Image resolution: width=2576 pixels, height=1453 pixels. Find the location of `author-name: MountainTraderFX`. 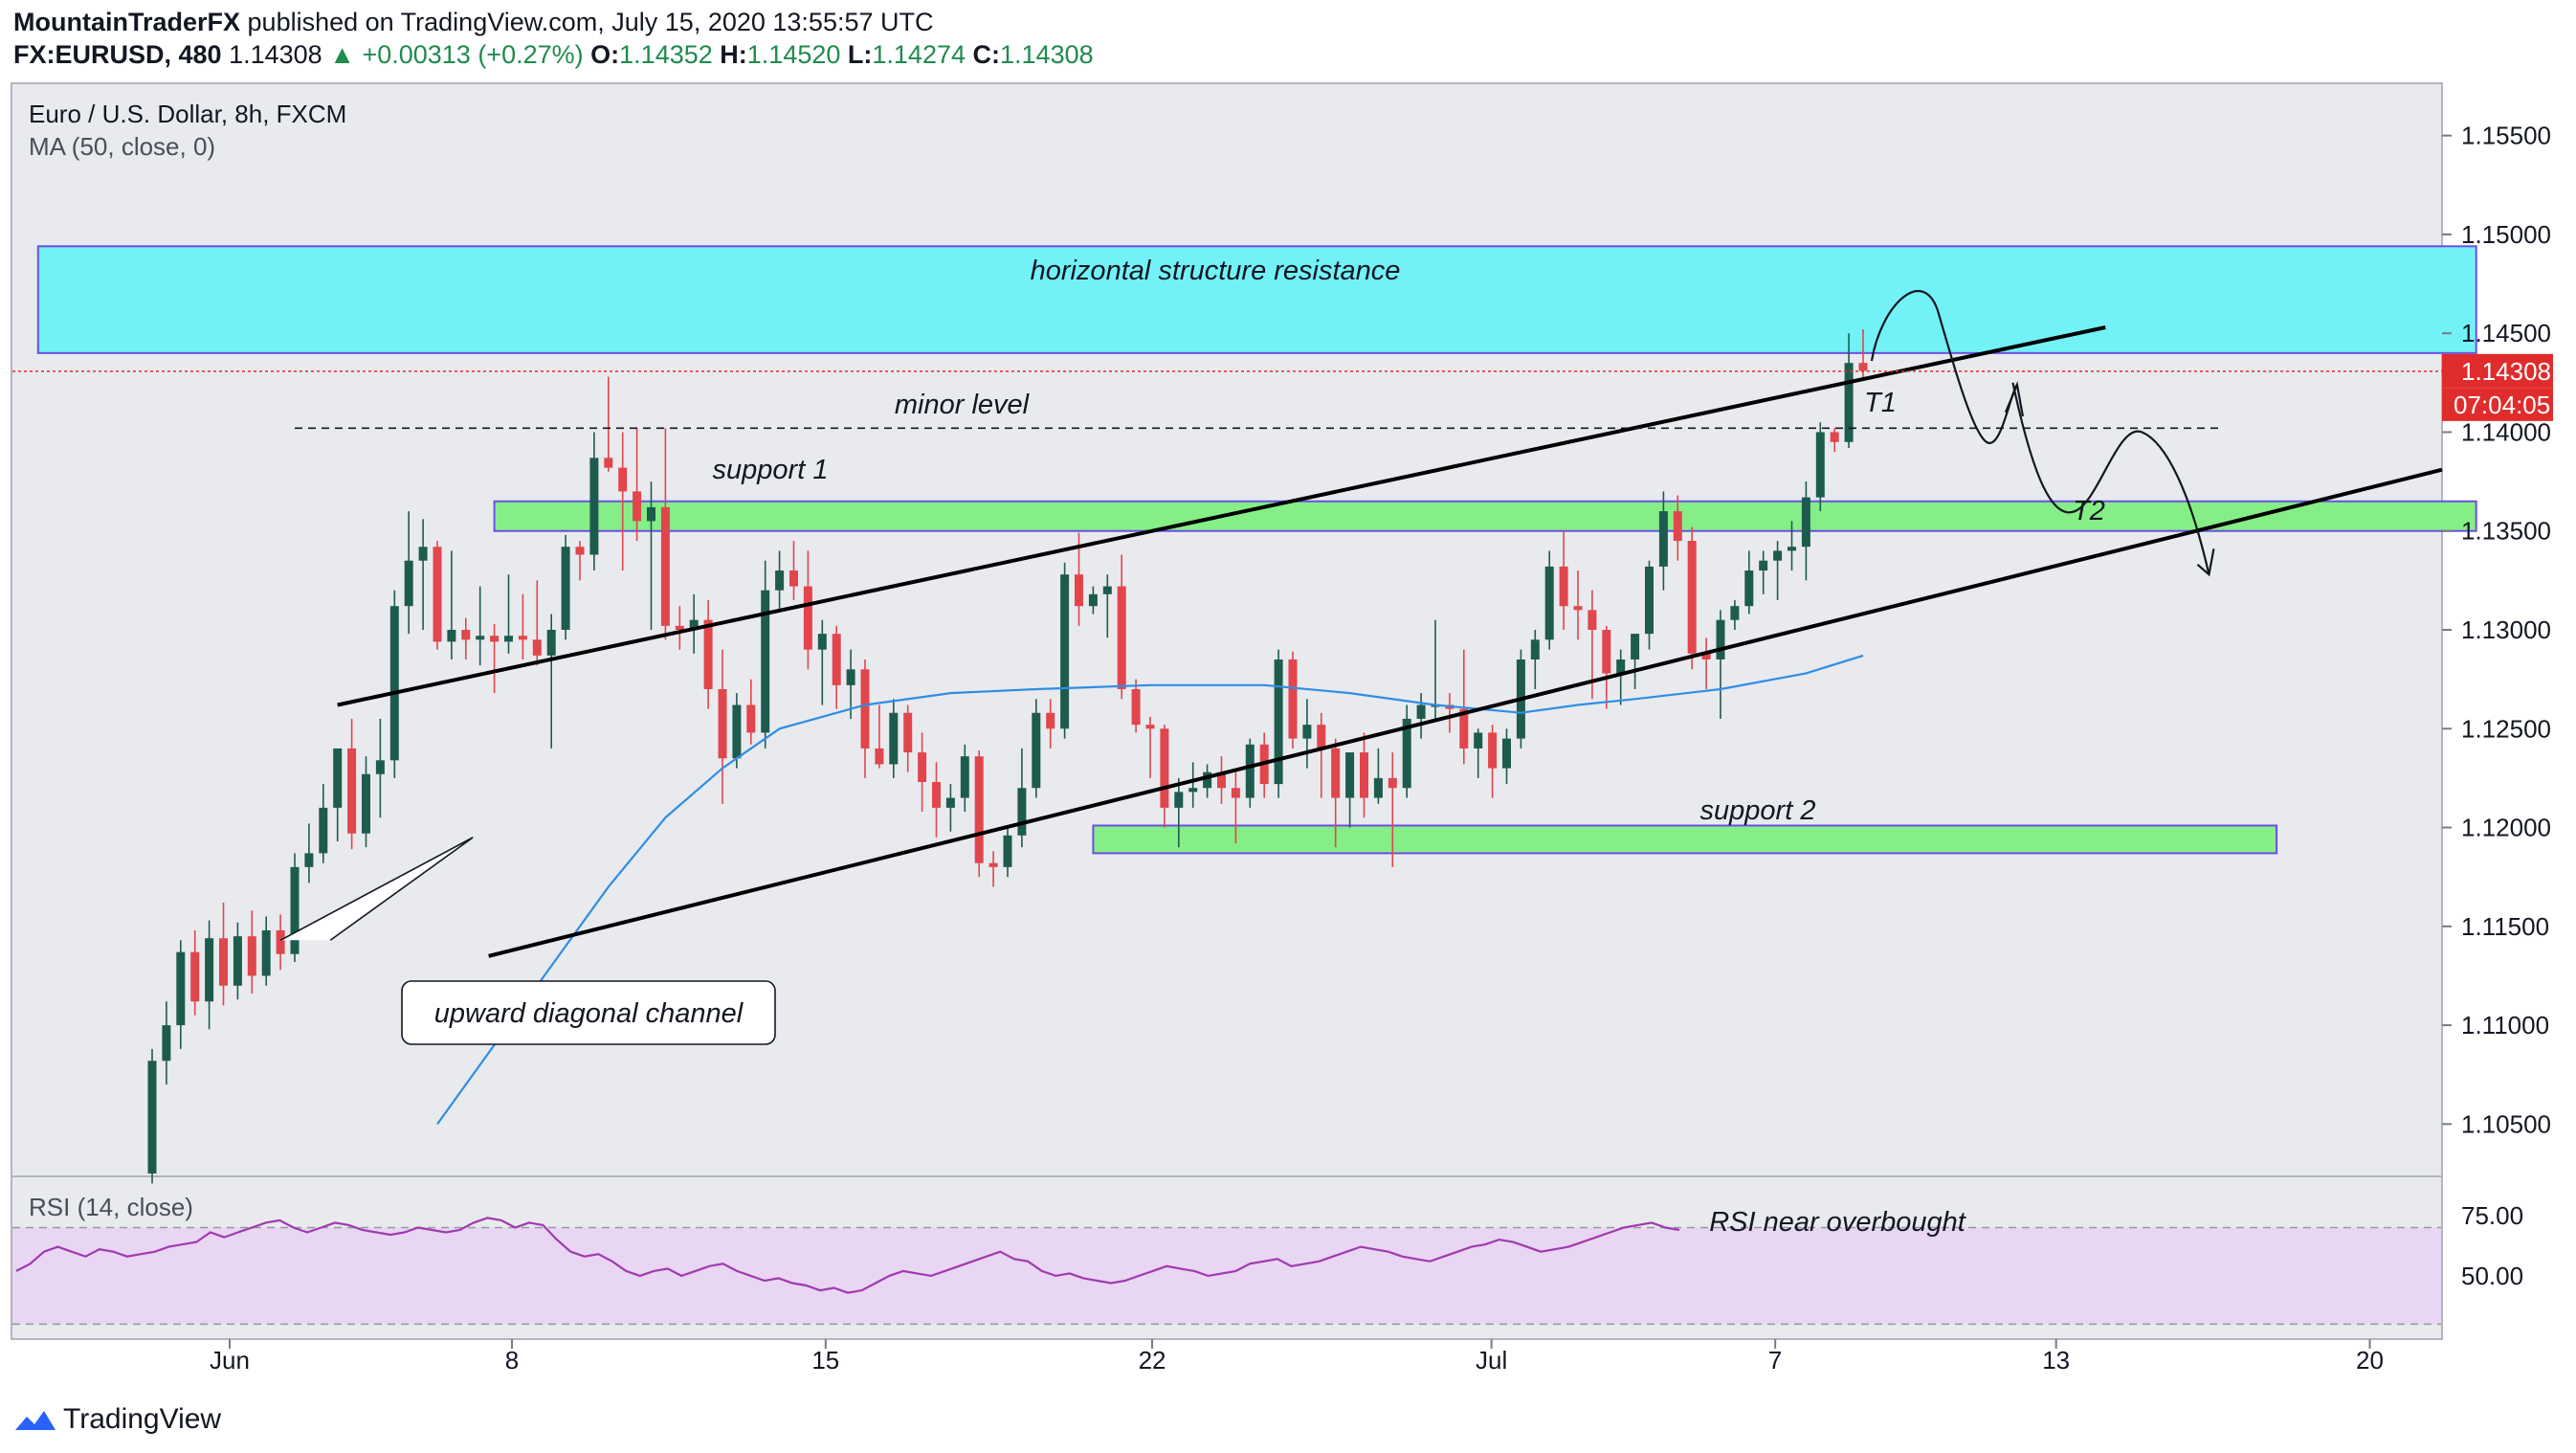

author-name: MountainTraderFX is located at coordinates (127, 22).